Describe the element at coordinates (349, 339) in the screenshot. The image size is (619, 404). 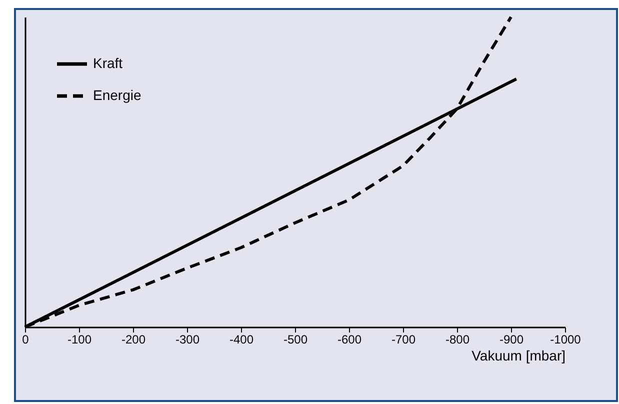
I see `x-tick-label: -600` at that location.